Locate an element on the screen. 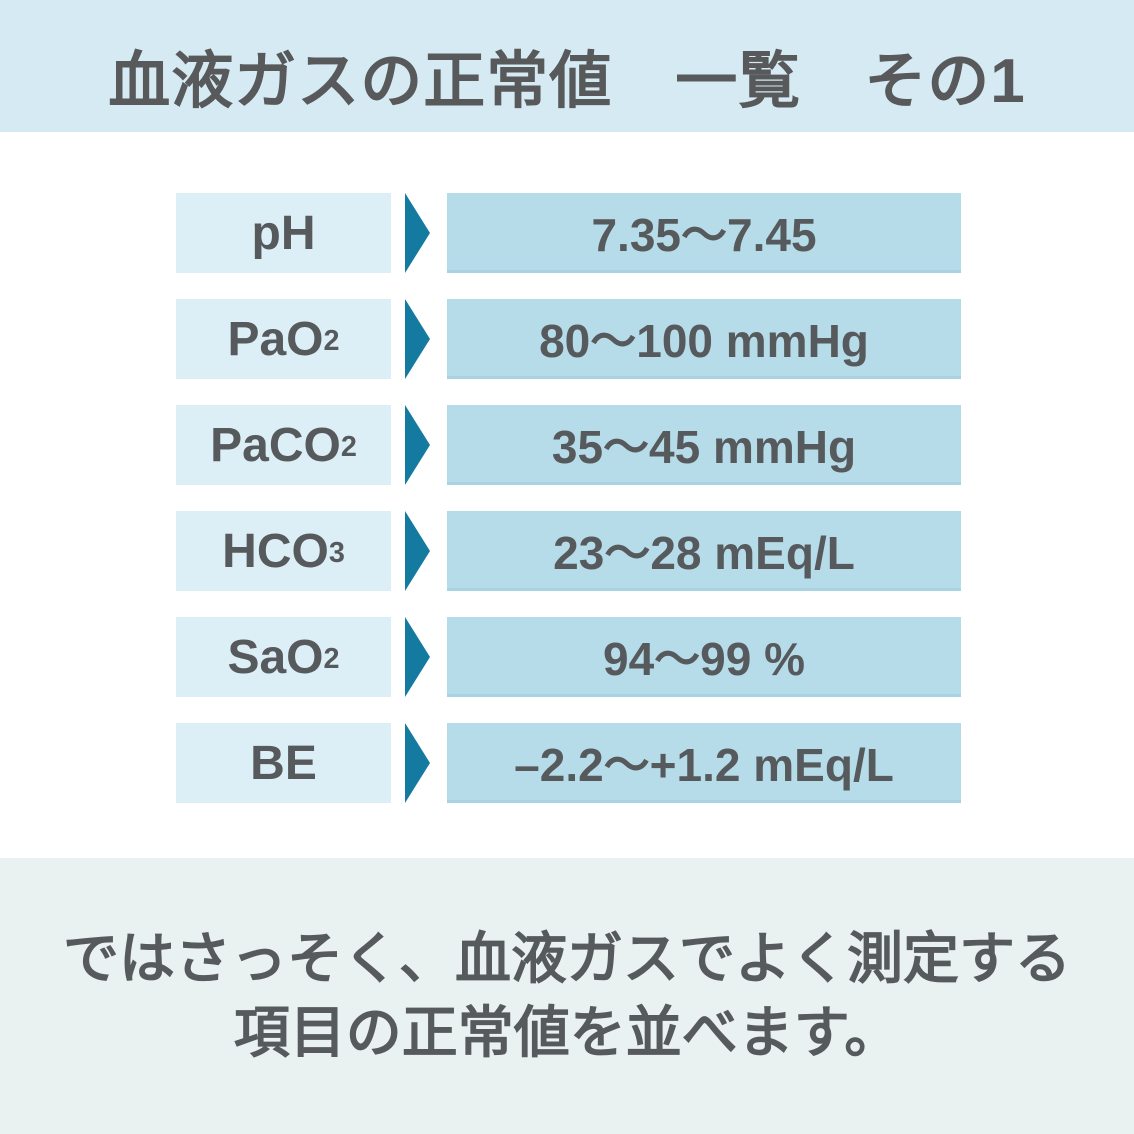 The height and width of the screenshot is (1134, 1134). table-row: HCO 3 23〜28 mEq/L is located at coordinates (568, 551).